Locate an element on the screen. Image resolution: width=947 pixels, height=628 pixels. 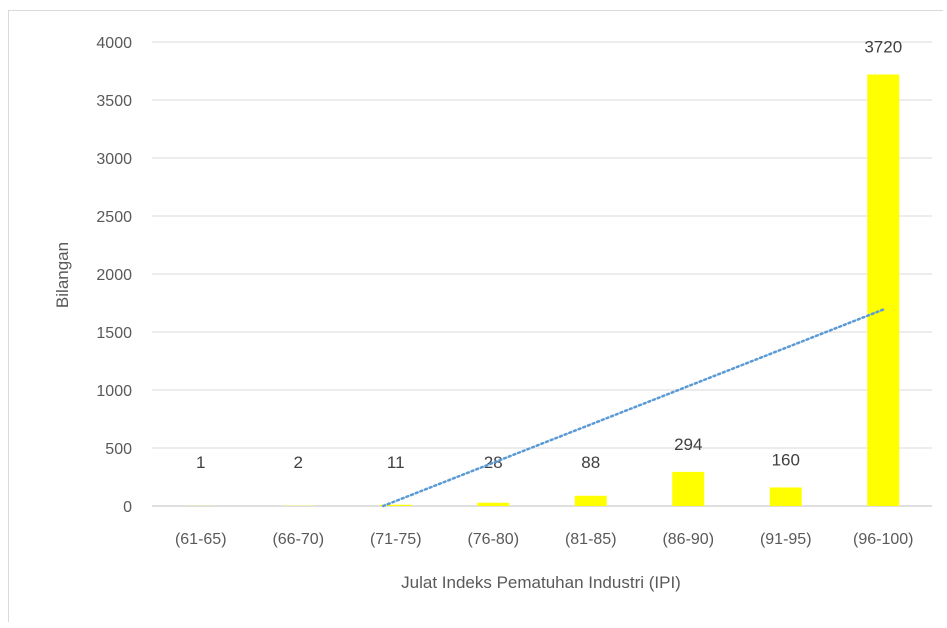
y-tick-label: 2500 is located at coordinates (114, 217).